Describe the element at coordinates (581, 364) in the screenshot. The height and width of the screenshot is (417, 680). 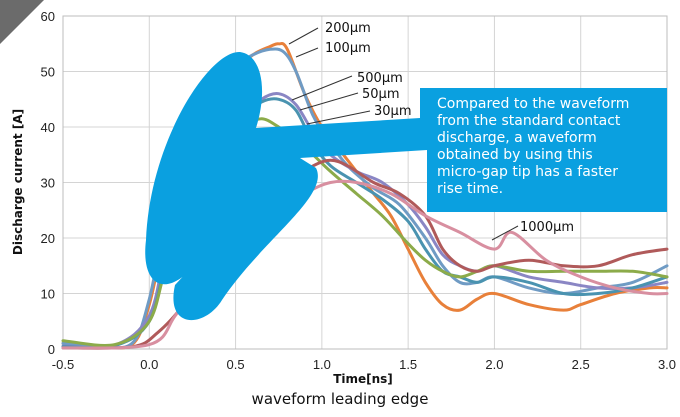
I see `x-tick-label: 2.5` at that location.